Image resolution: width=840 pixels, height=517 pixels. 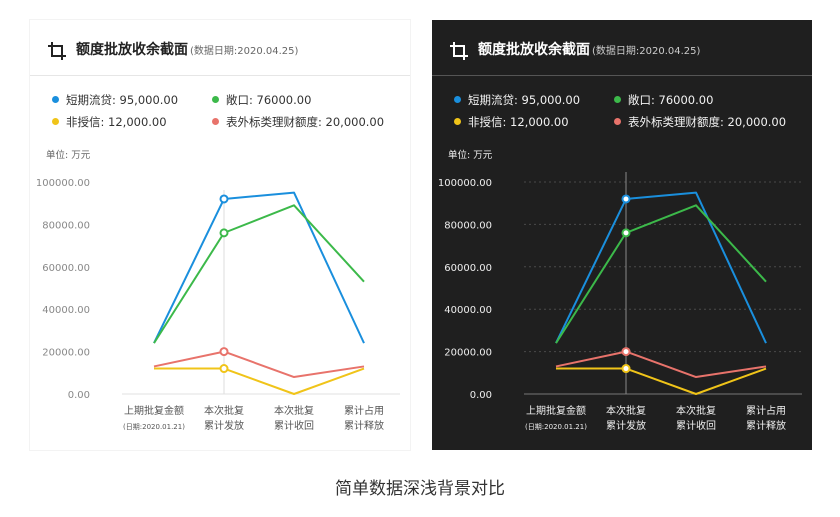 What do you see at coordinates (420, 489) in the screenshot?
I see `caption: 简单数据深浅背景对比` at bounding box center [420, 489].